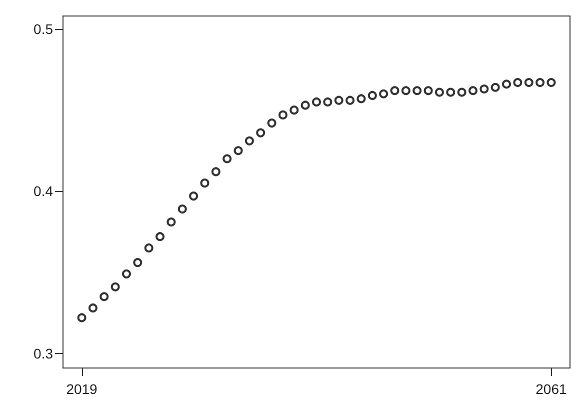 The width and height of the screenshot is (581, 419). I want to click on x-tick-label: 2019, so click(82, 389).